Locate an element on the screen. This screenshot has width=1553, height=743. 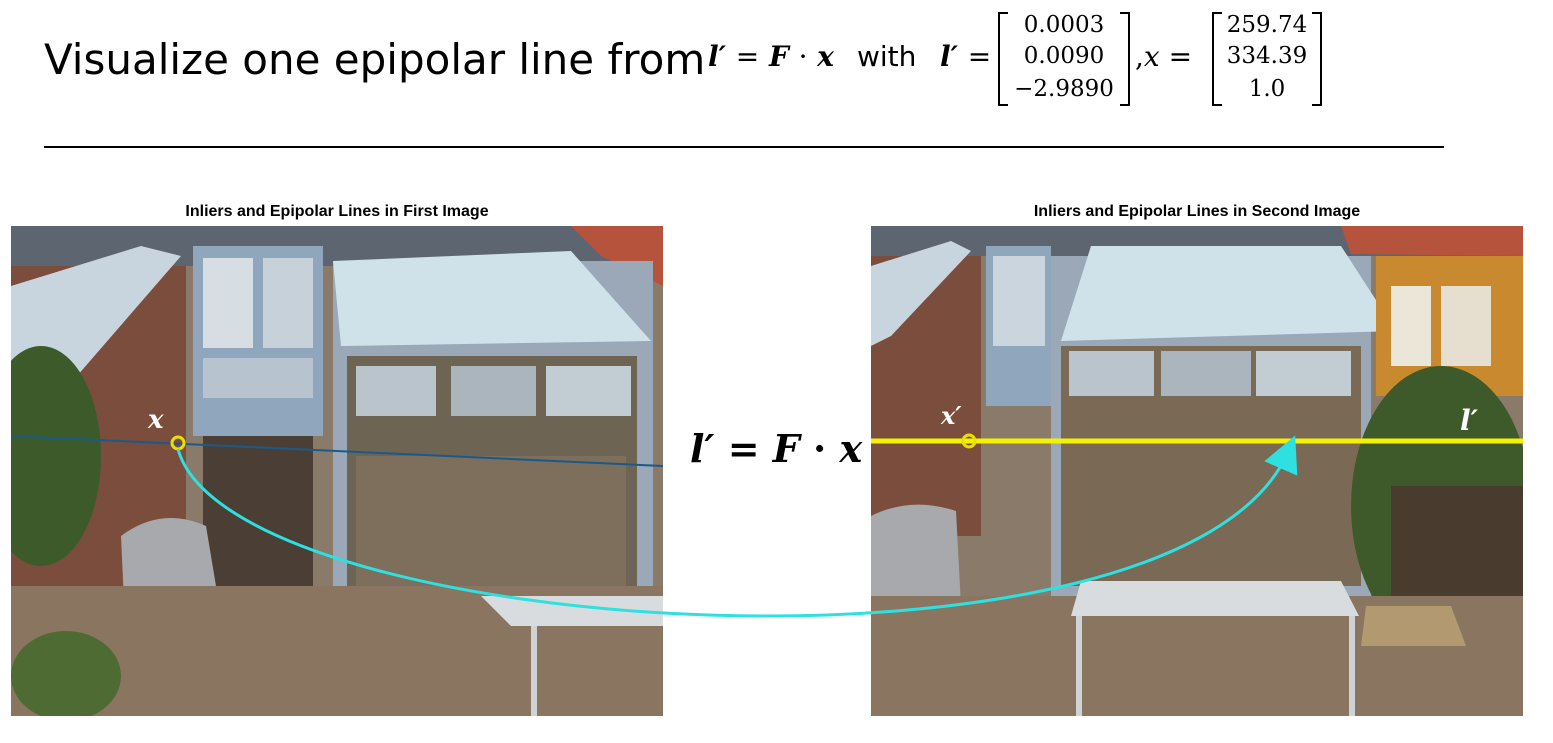
x-symbol: x is located at coordinates (1151, 56).